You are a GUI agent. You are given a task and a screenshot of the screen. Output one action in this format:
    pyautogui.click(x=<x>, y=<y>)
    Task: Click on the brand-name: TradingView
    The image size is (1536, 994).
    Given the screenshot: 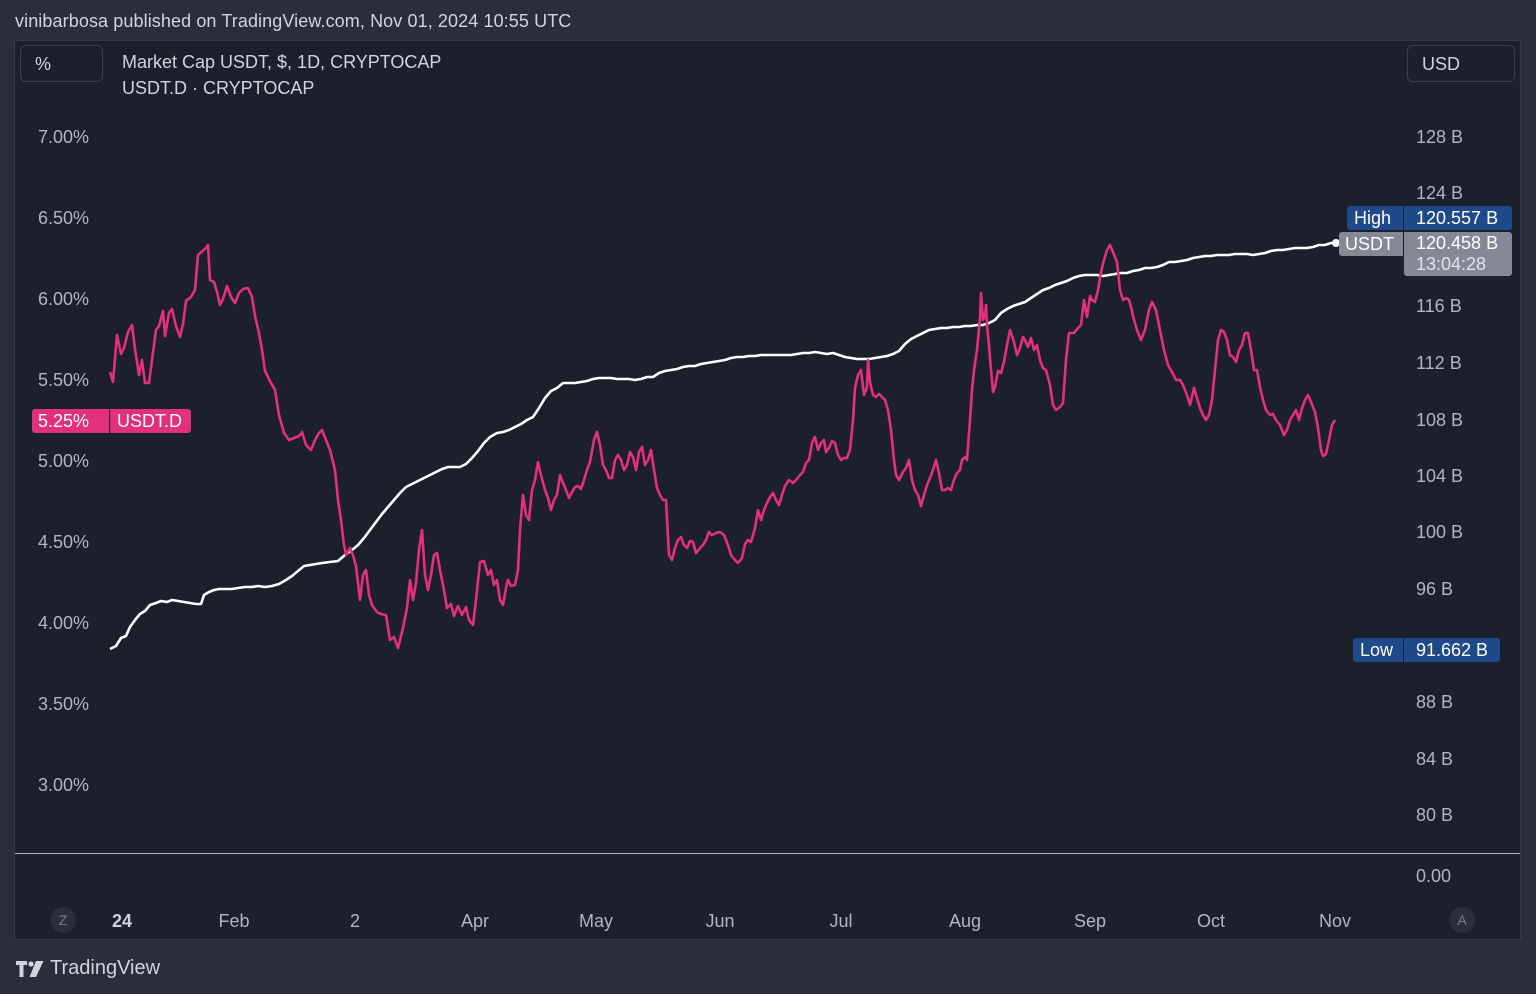 What is the action you would take?
    pyautogui.click(x=105, y=968)
    